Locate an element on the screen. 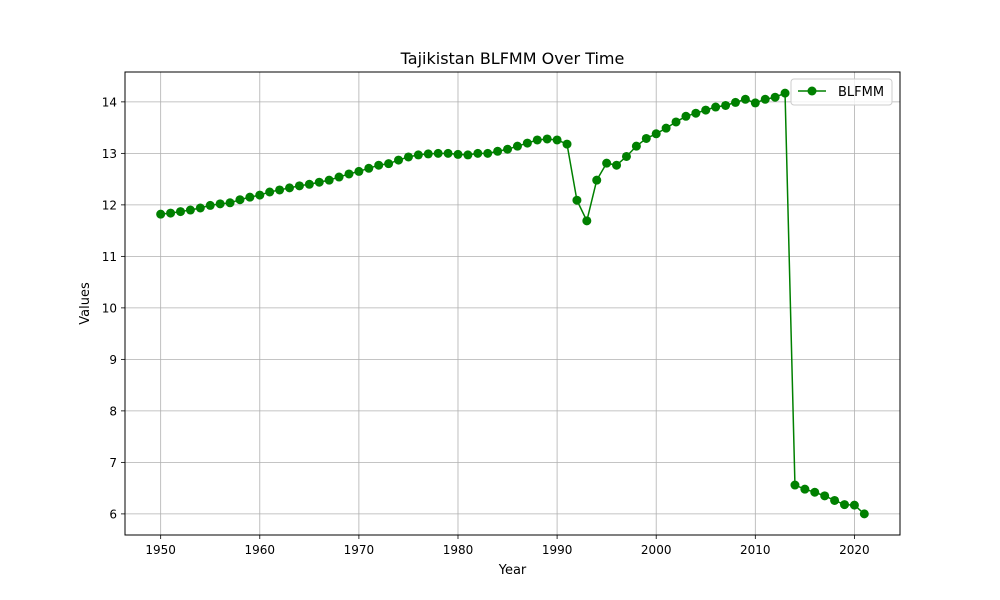  y-tick-label: 11 is located at coordinates (109, 257).